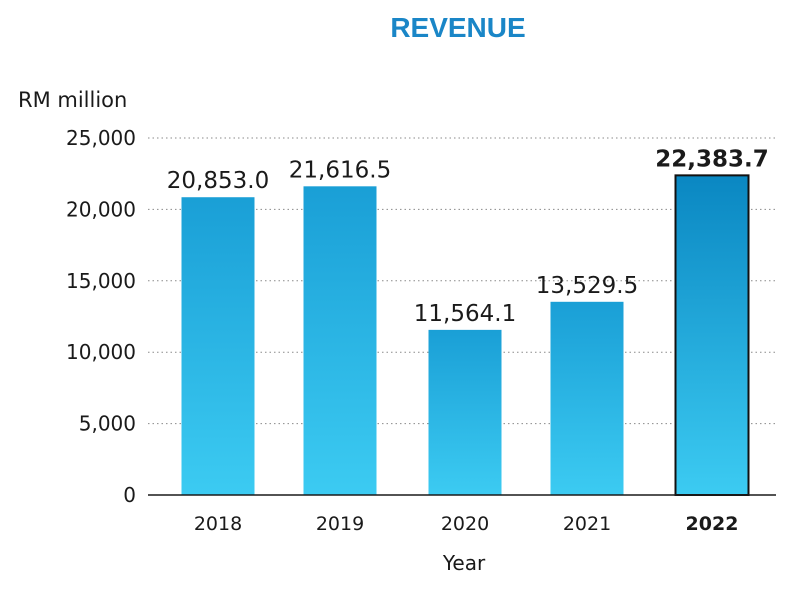 The image size is (792, 600). What do you see at coordinates (464, 563) in the screenshot?
I see `x-axis-label: Year` at bounding box center [464, 563].